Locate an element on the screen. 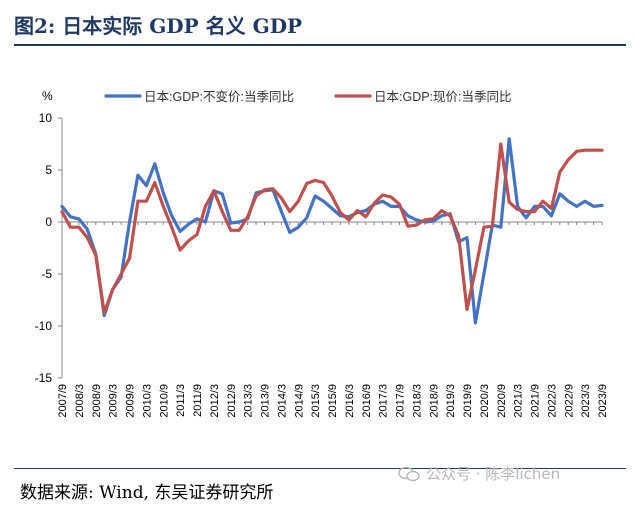  y-tick-label: 10 is located at coordinates (46, 118).